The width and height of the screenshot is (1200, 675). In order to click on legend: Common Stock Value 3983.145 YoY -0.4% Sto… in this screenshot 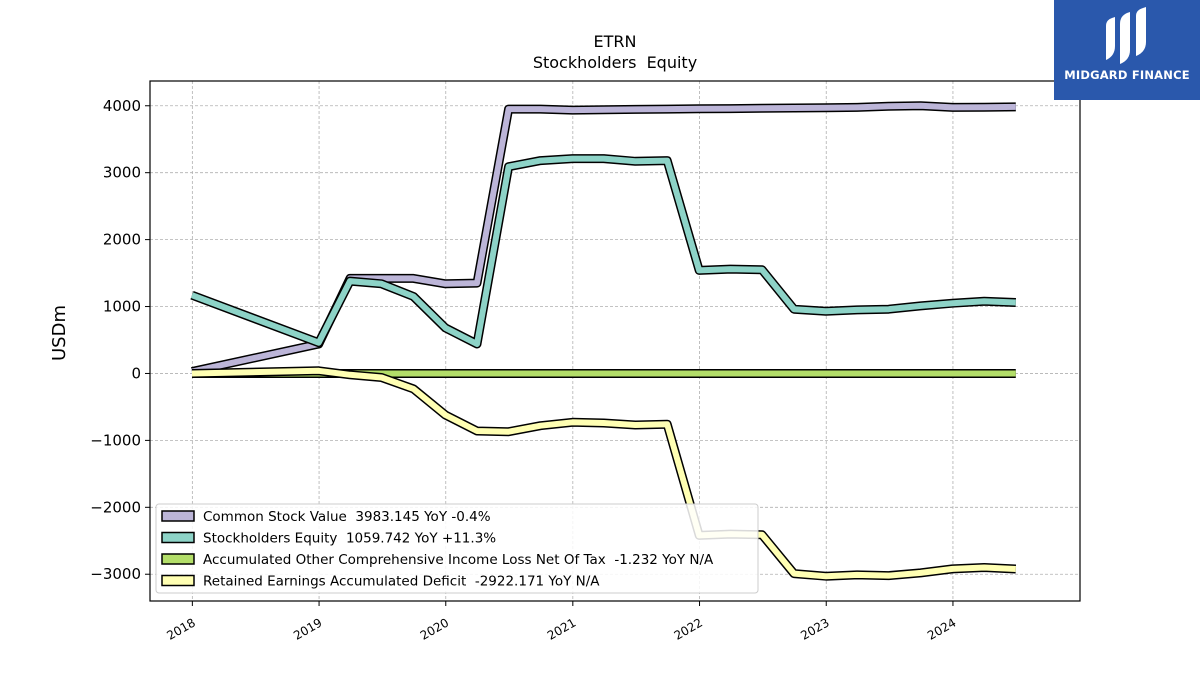, I will do `click(457, 548)`.